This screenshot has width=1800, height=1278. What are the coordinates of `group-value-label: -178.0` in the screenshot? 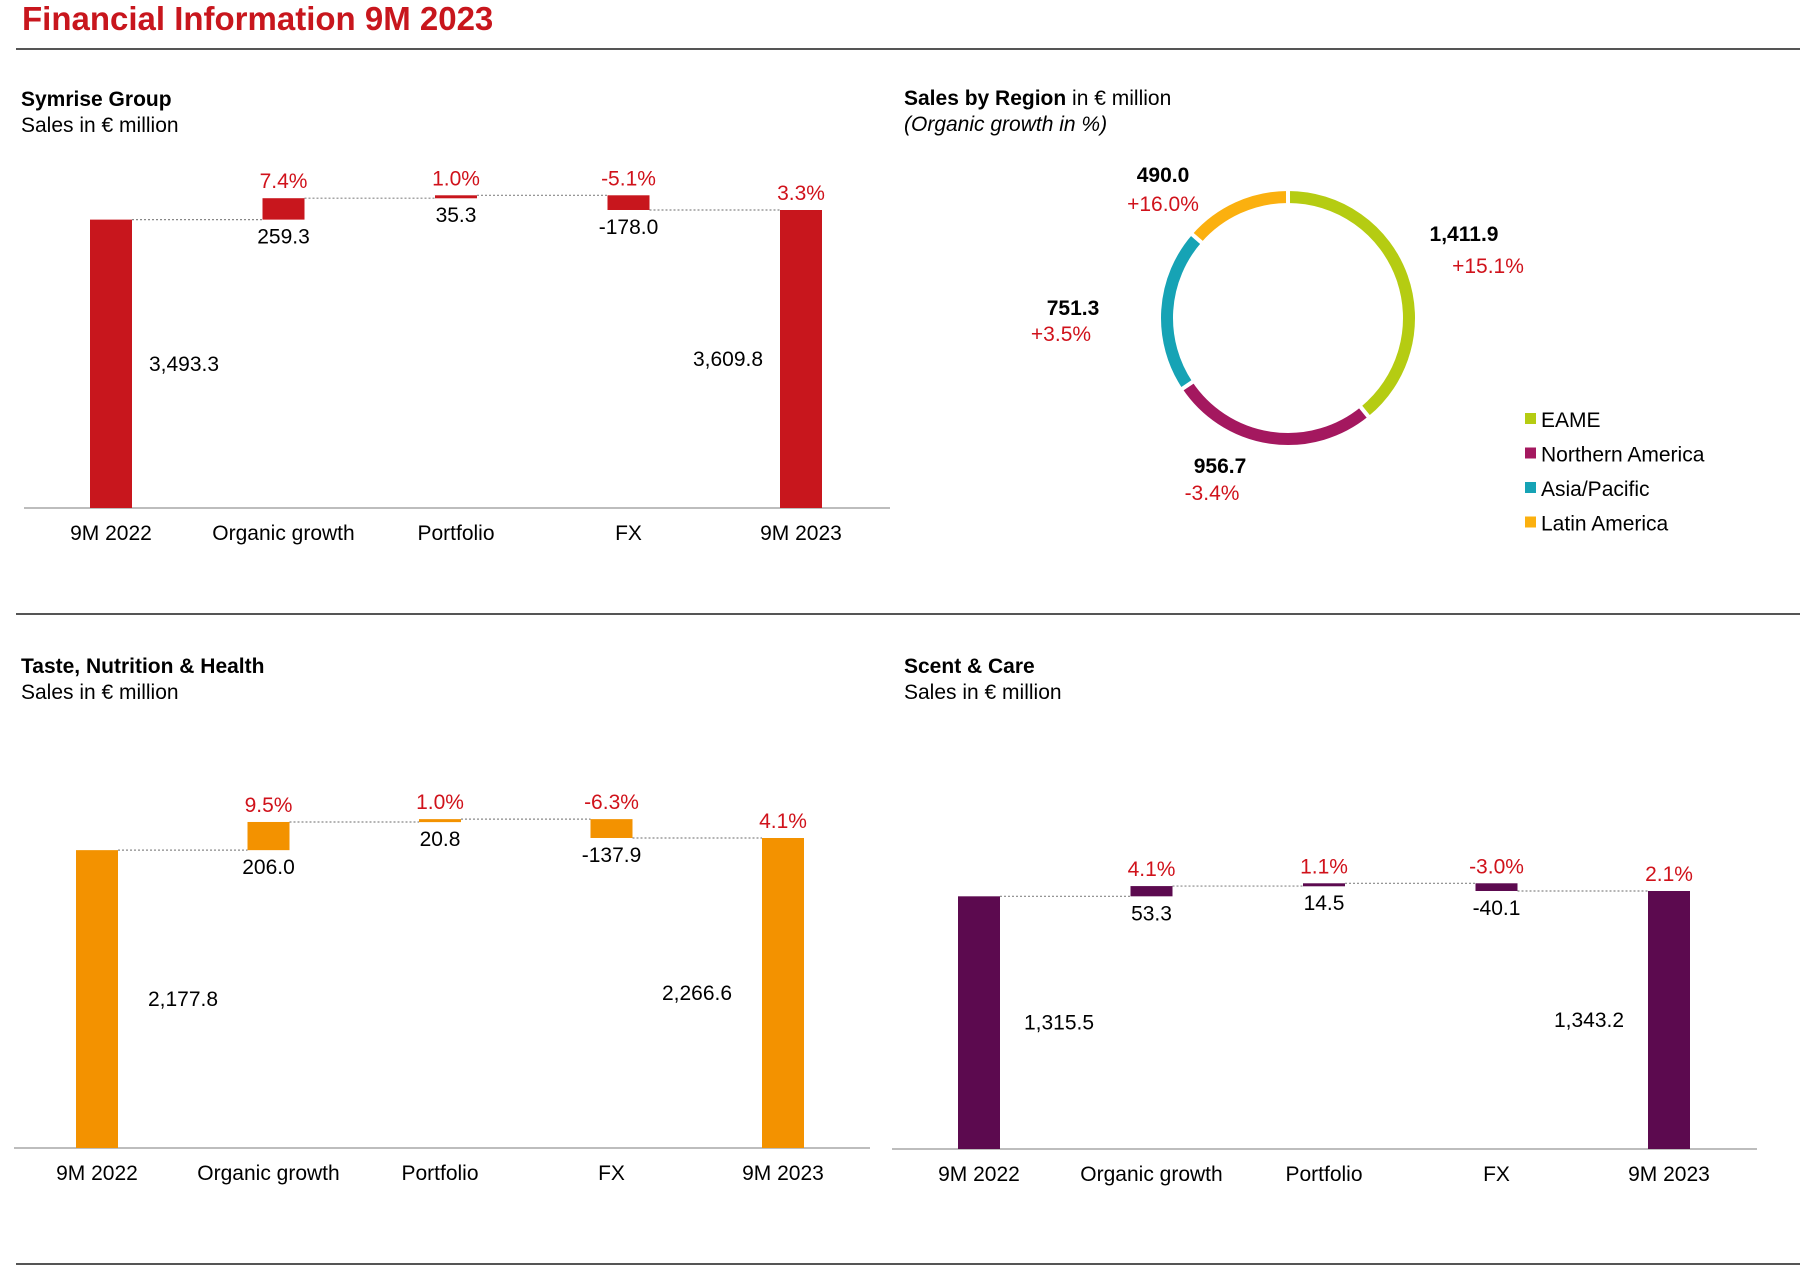 It's located at (629, 227).